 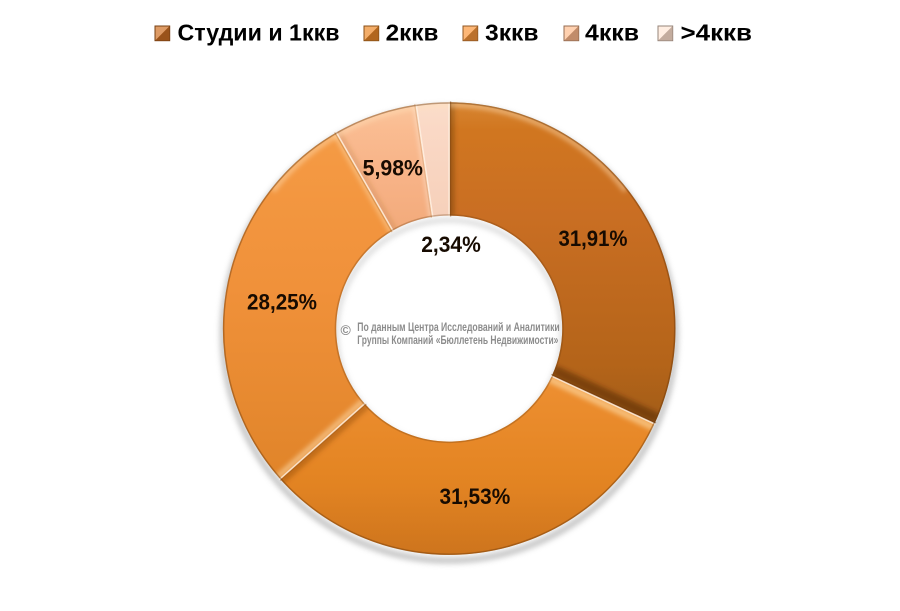 I want to click on svg-text: 4ккв, so click(x=612, y=32).